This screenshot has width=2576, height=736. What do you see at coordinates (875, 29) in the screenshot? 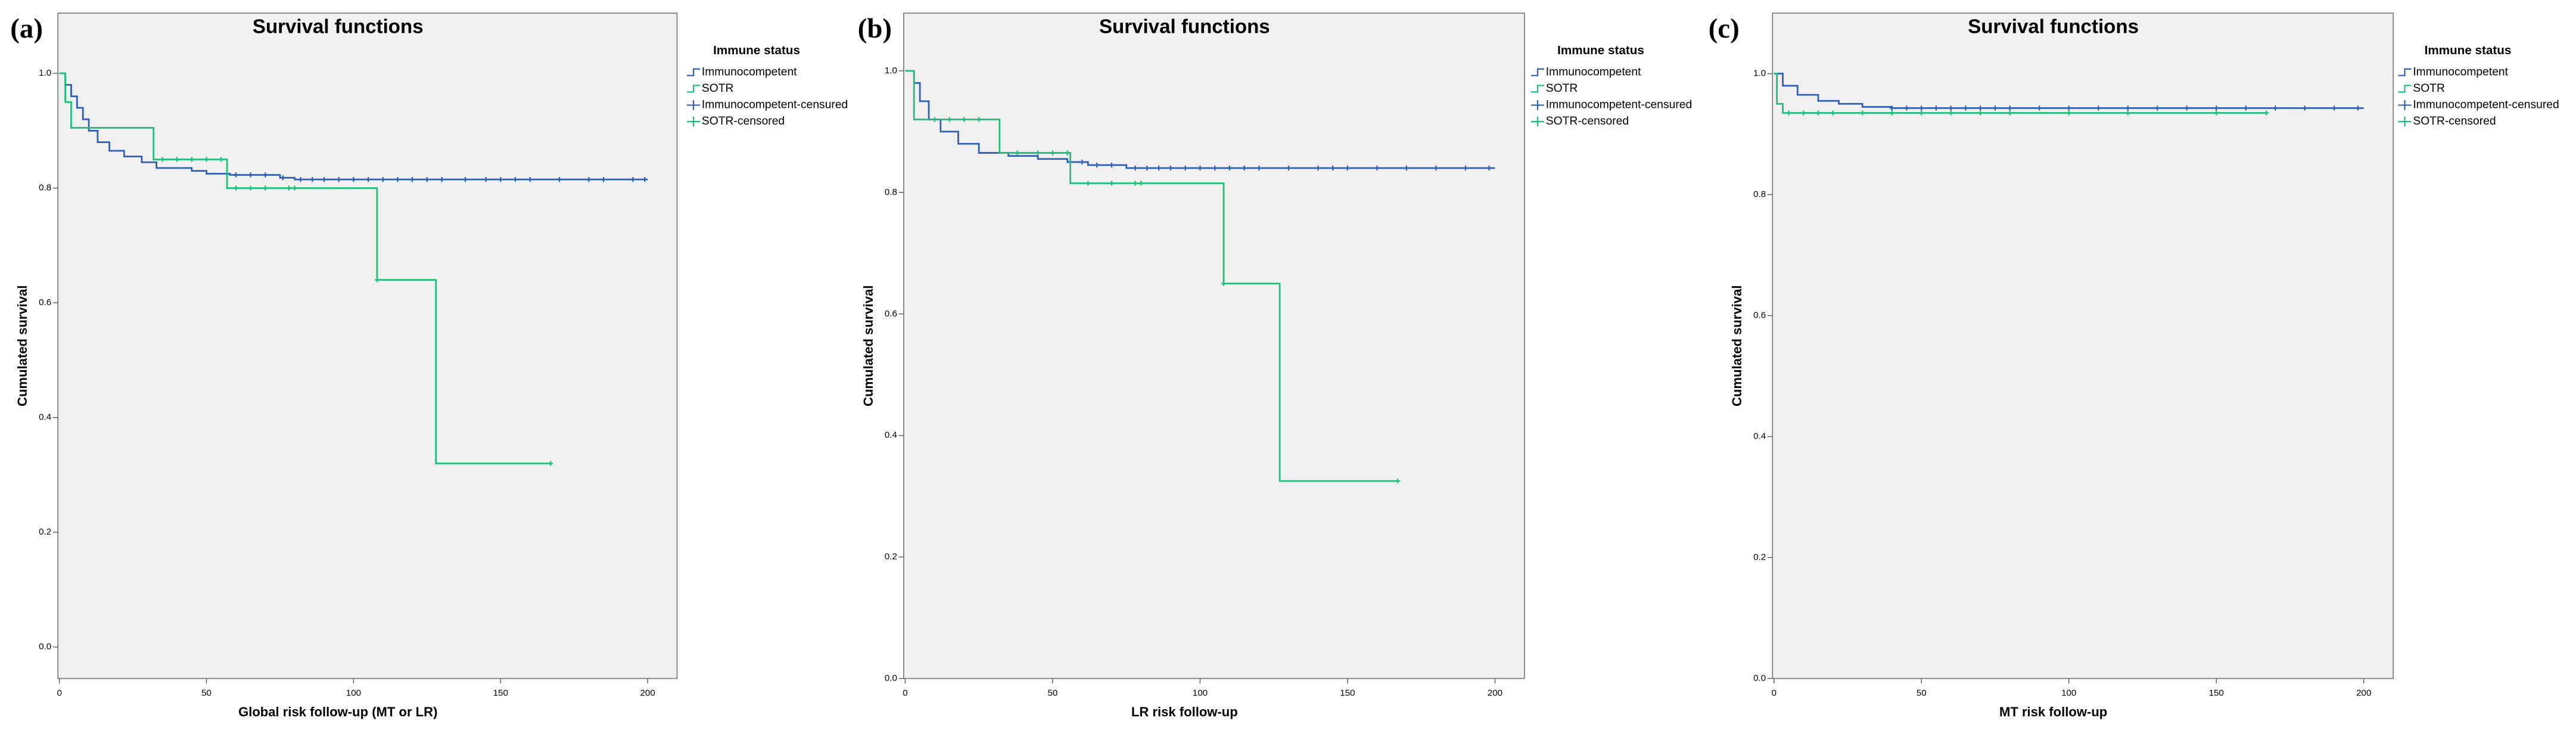
I see `panel-label: (b)` at bounding box center [875, 29].